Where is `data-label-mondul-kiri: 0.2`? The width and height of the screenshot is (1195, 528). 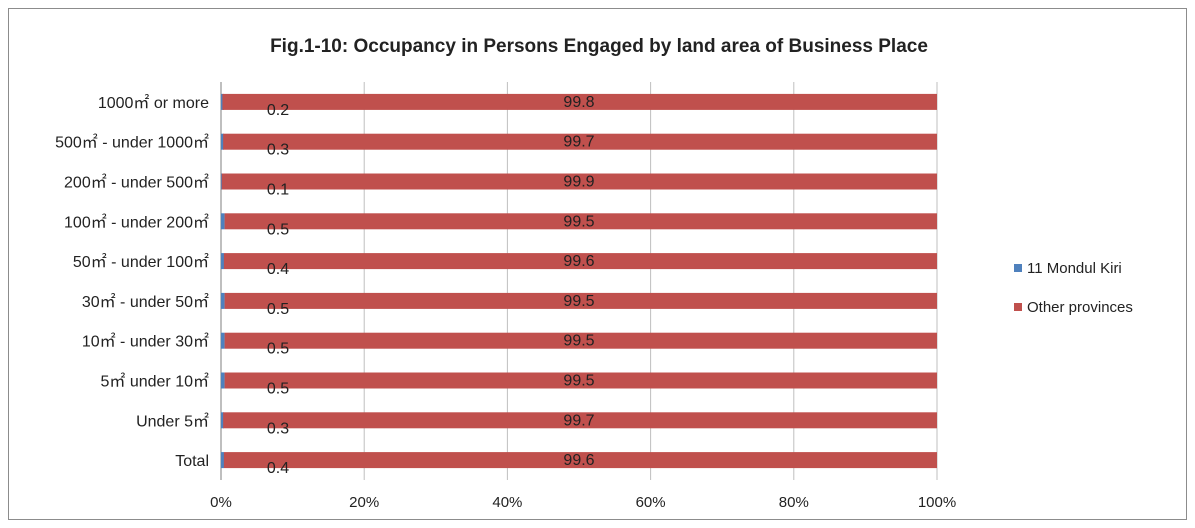
data-label-mondul-kiri: 0.2 is located at coordinates (278, 110).